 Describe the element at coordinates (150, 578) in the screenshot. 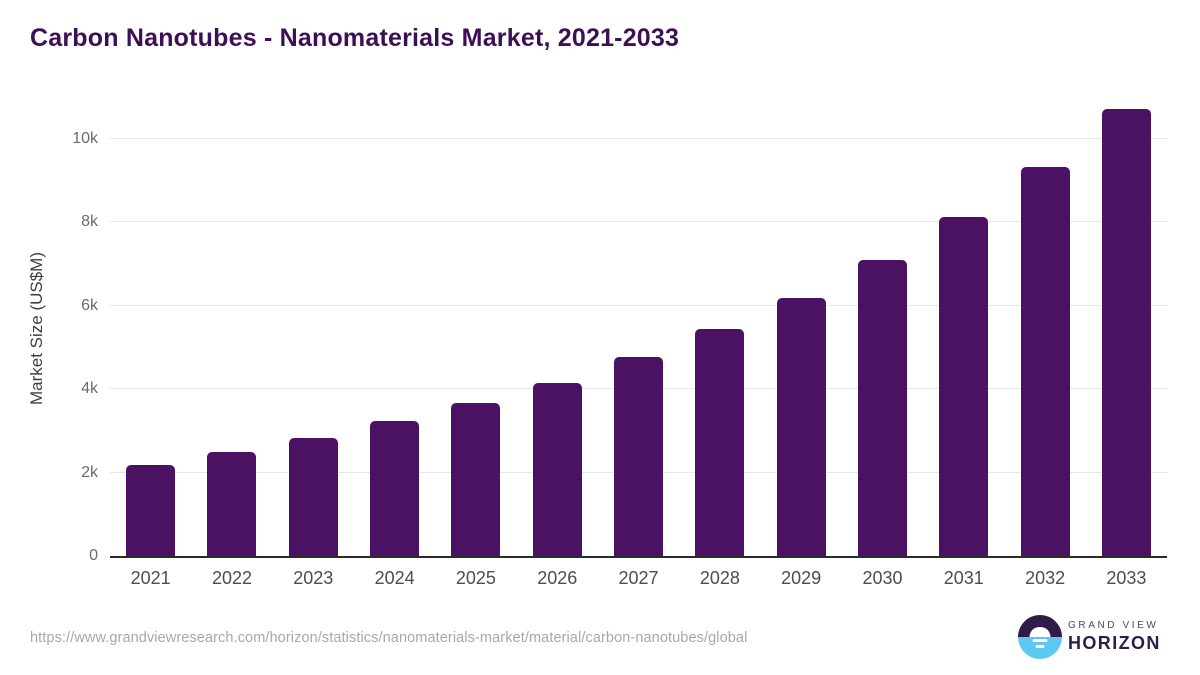

I see `x-label-2021: 2021` at that location.